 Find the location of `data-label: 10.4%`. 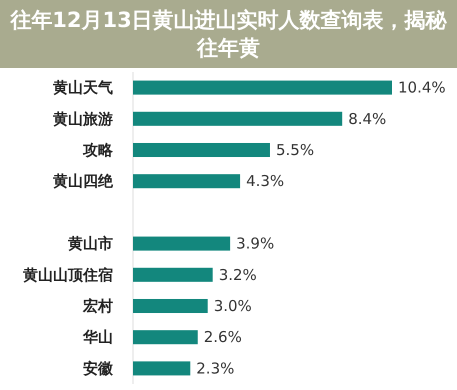

data-label: 10.4% is located at coordinates (422, 87).